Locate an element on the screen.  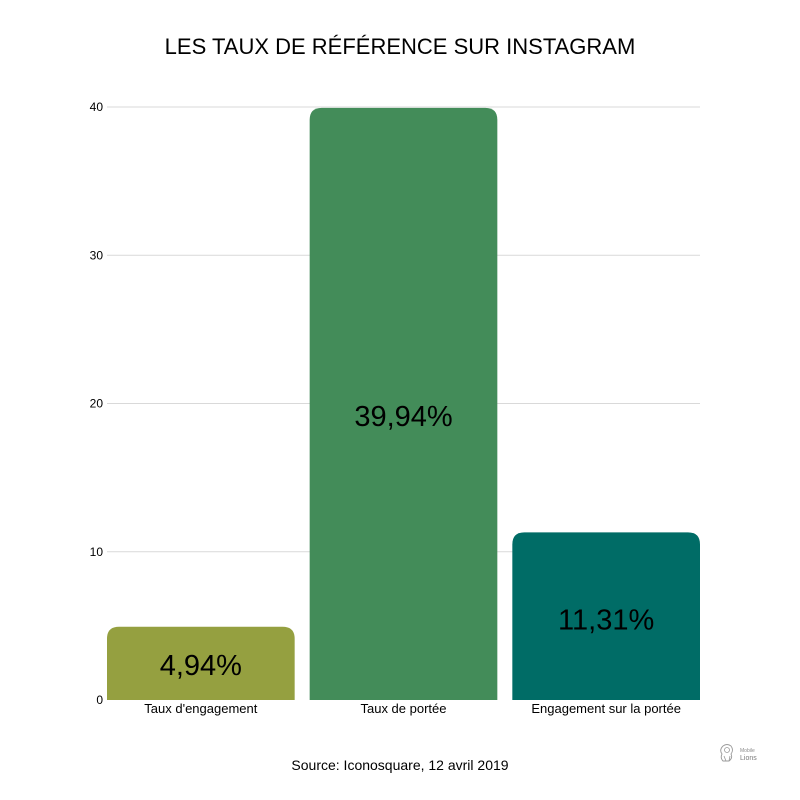
y-tick-label: 10 is located at coordinates (97, 552).